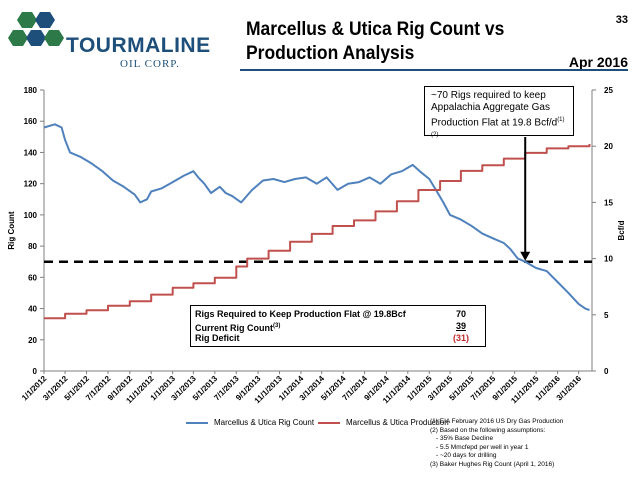 This screenshot has width=640, height=480. What do you see at coordinates (35, 371) in the screenshot?
I see `y-tick-label: 0` at bounding box center [35, 371].